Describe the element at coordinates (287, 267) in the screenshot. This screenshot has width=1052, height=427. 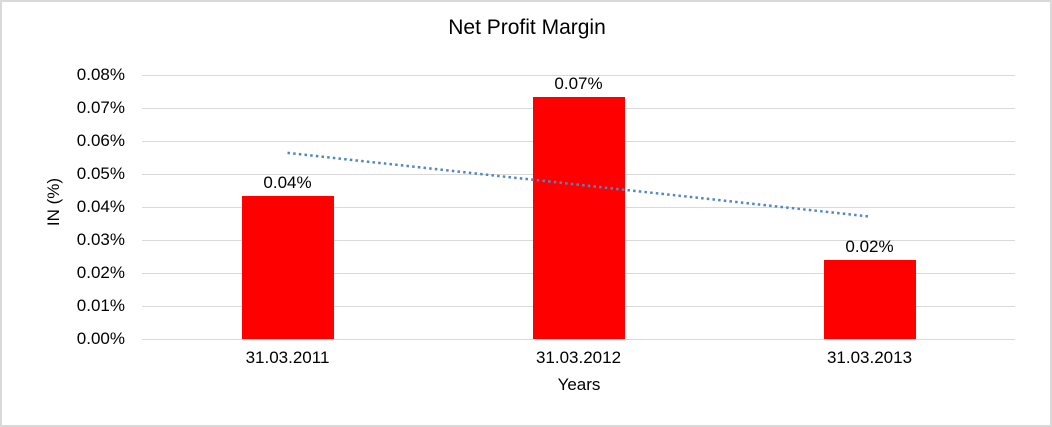
I see `bar-31.03.2011` at that location.